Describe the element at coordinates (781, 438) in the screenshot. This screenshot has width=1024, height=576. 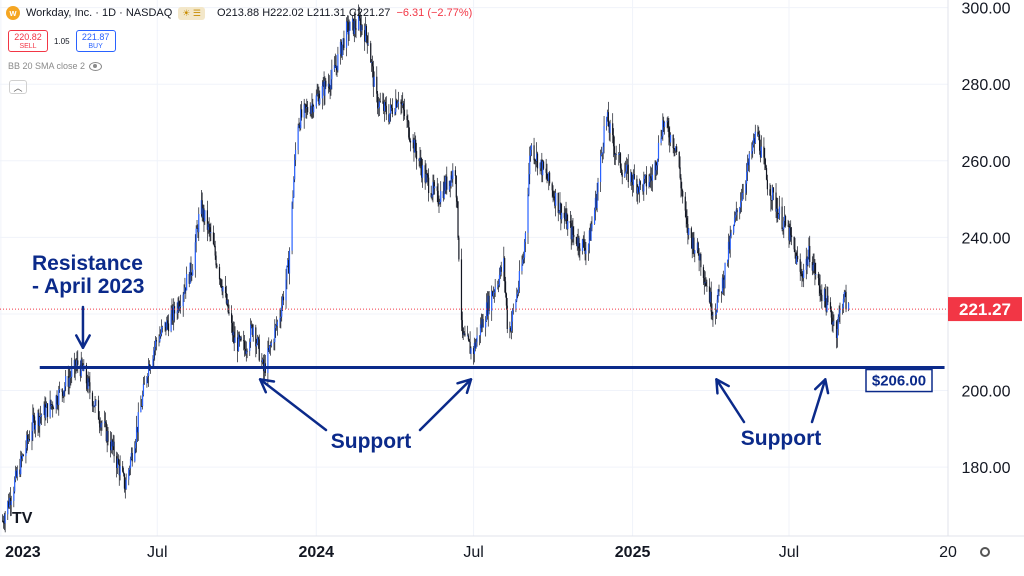
I see `annotation-text: Support` at that location.